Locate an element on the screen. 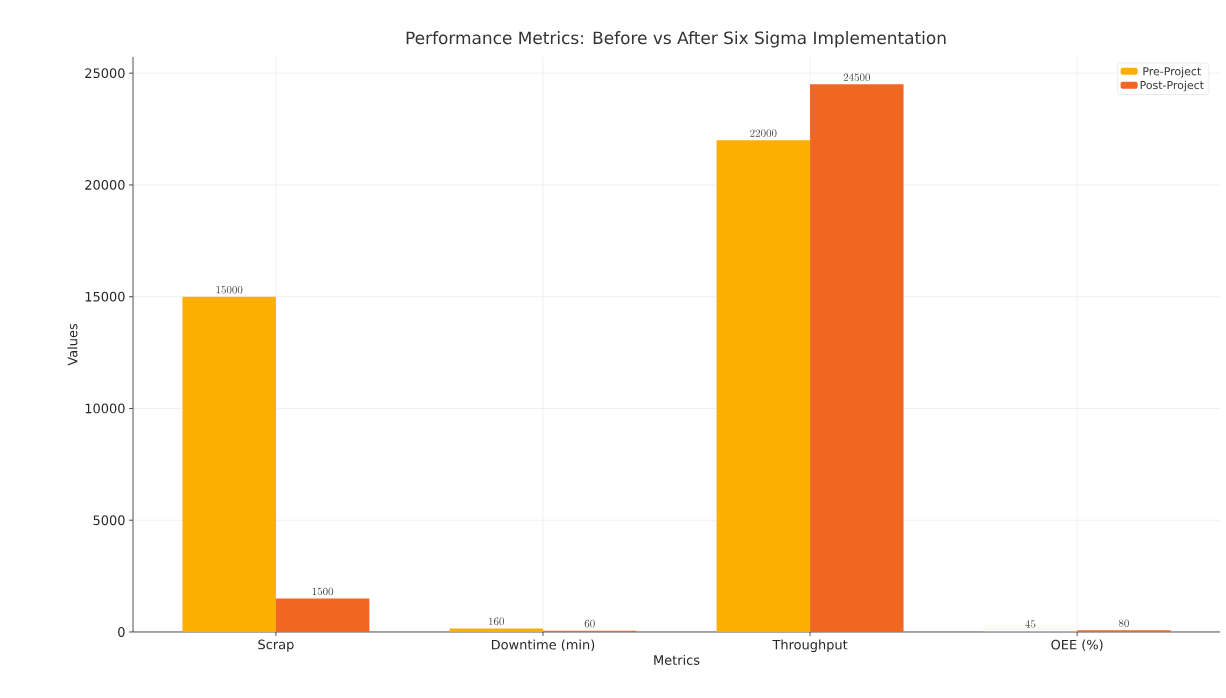 This screenshot has height=698, width=1226. chart-title: Performance Metrics: Before vs After Six Sigma Implementation is located at coordinates (676, 39).